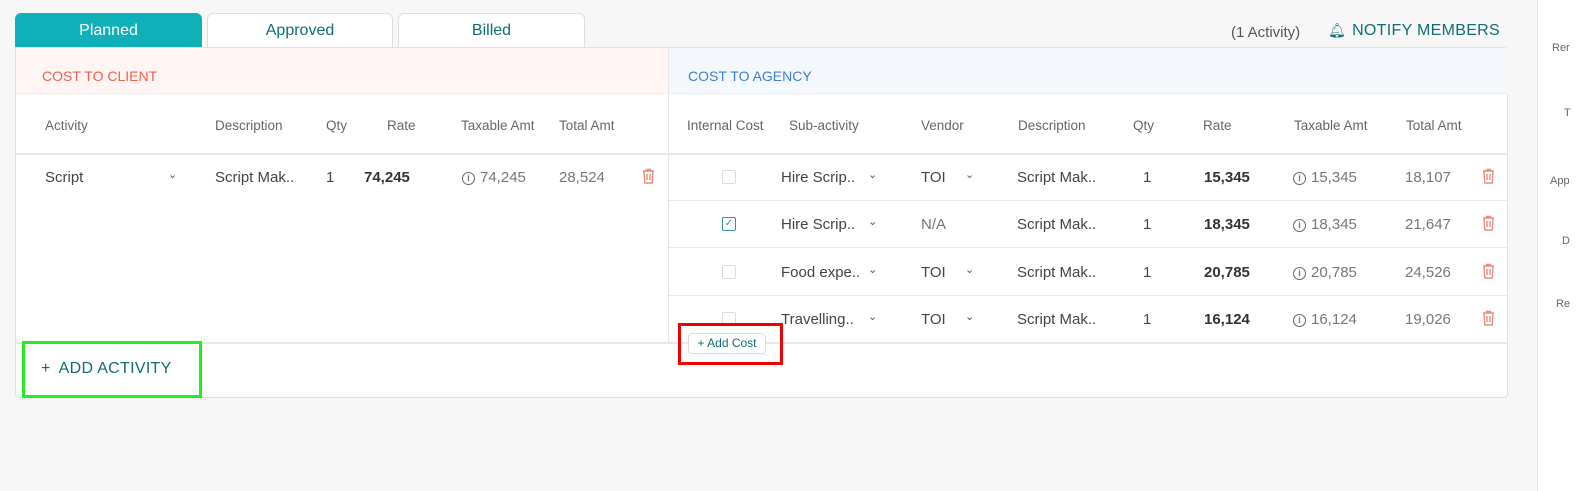 This screenshot has width=1590, height=491. Describe the element at coordinates (503, 177) in the screenshot. I see `taxable-amt: 74,245` at that location.